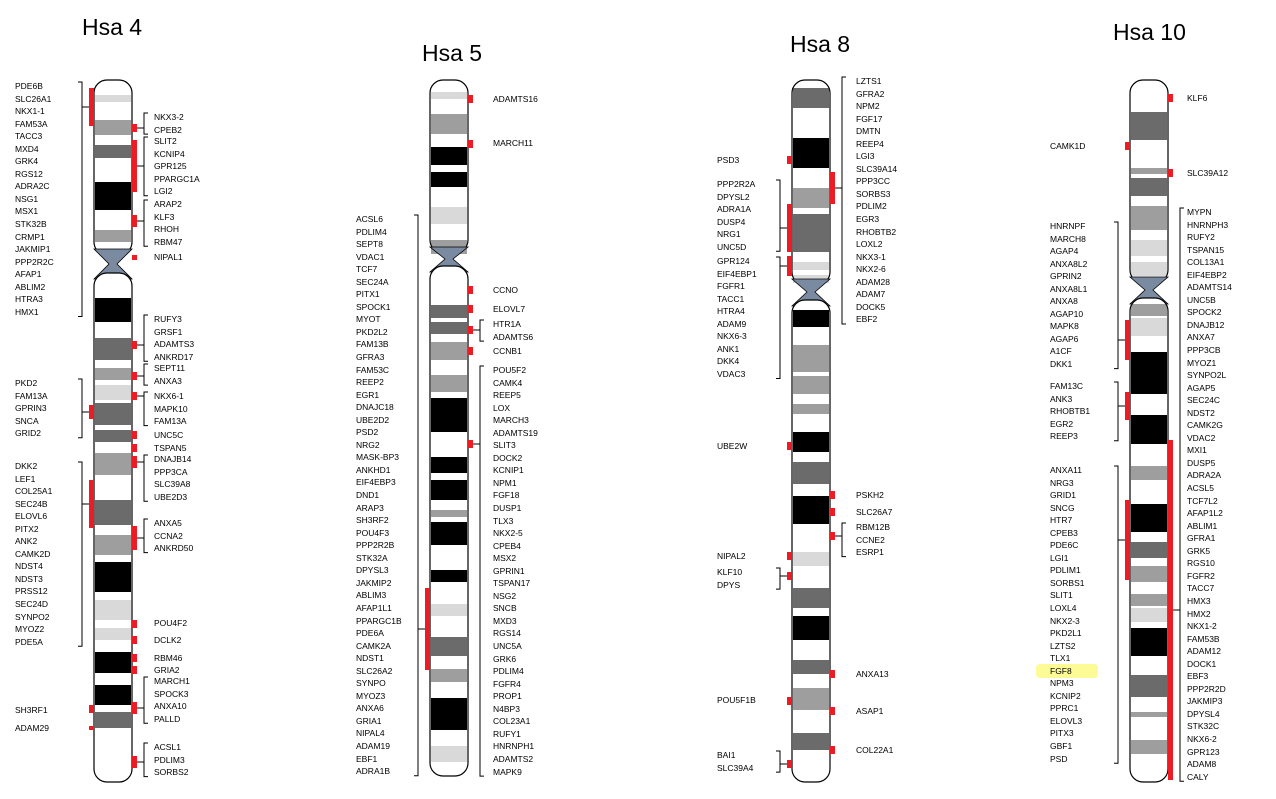 The height and width of the screenshot is (799, 1276). I want to click on gene-label: UNC5A, so click(507, 646).